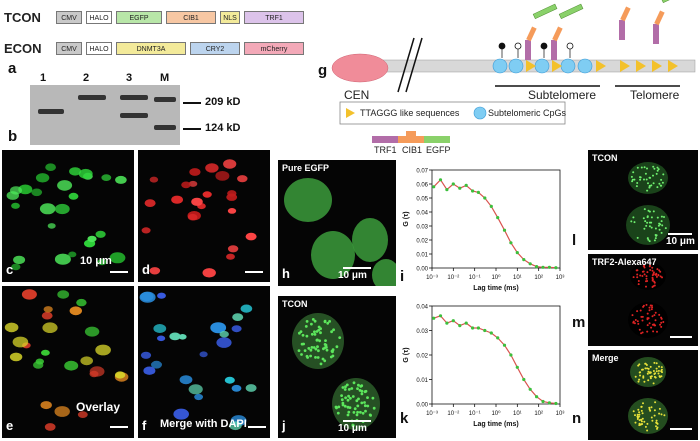 This screenshot has width=700, height=441. What do you see at coordinates (99, 17) in the screenshot?
I see `construct-segment-halo: HALO` at bounding box center [99, 17].